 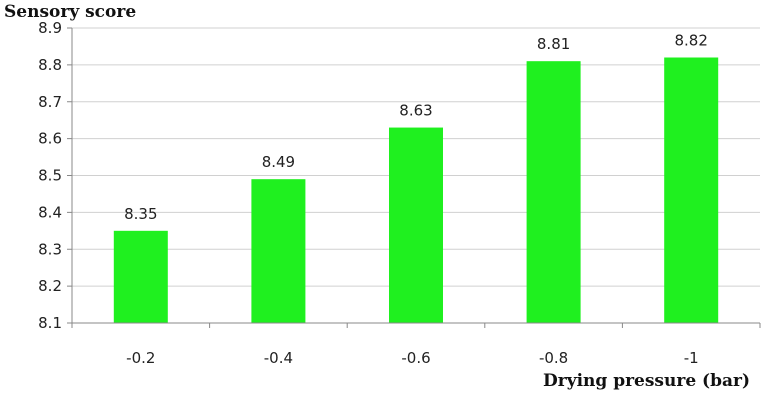 I want to click on y-tick-label: 8.1, so click(x=50, y=323).